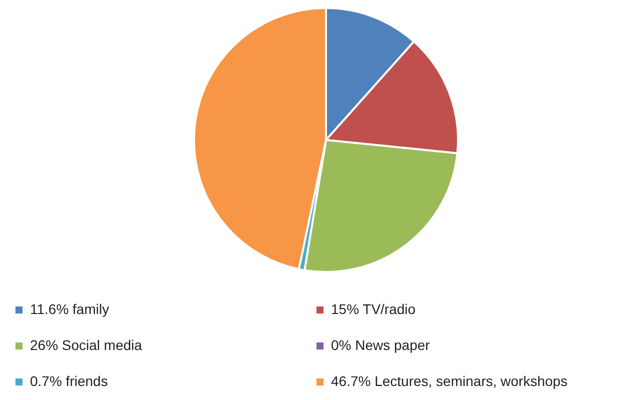  I want to click on legend-label: 11.6% family, so click(70, 309).